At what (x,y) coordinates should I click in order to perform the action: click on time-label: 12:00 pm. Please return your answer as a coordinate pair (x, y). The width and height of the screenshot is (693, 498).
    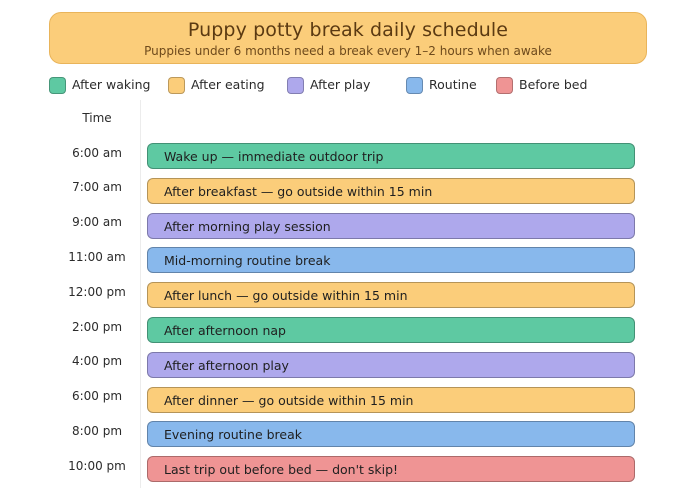
    Looking at the image, I should click on (97, 292).